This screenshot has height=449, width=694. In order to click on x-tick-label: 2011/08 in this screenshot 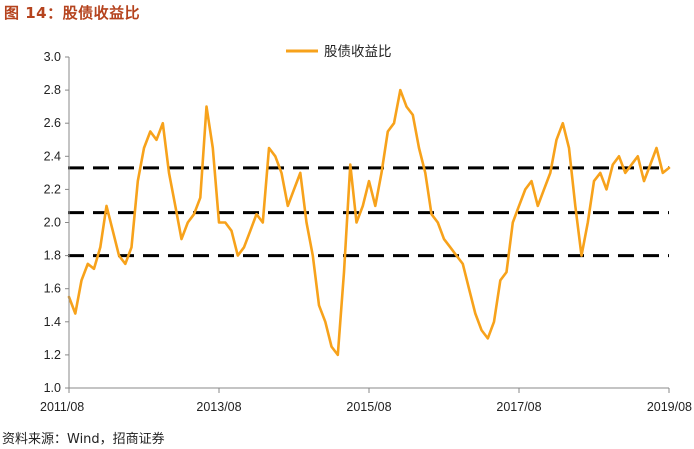, I will do `click(62, 407)`.